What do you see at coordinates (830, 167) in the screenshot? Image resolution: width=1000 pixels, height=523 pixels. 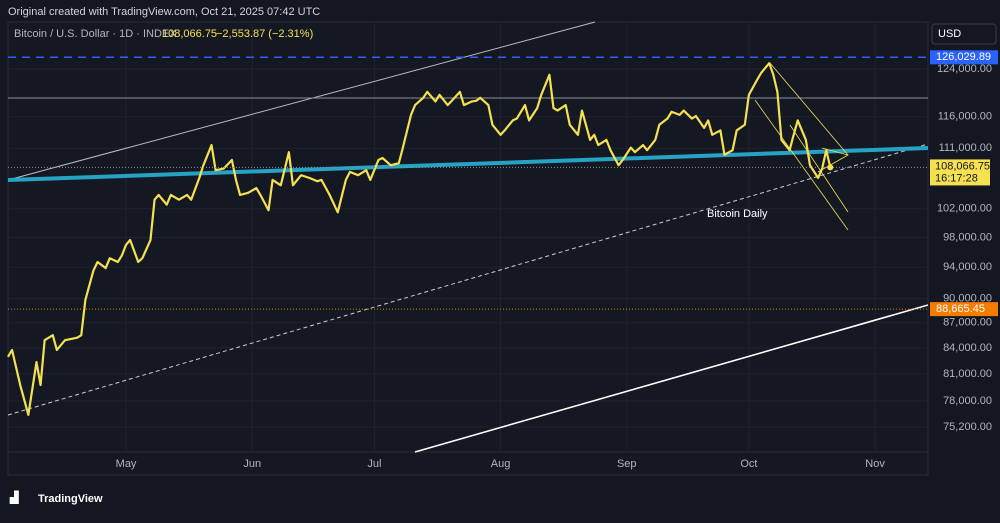 I see `last-point` at bounding box center [830, 167].